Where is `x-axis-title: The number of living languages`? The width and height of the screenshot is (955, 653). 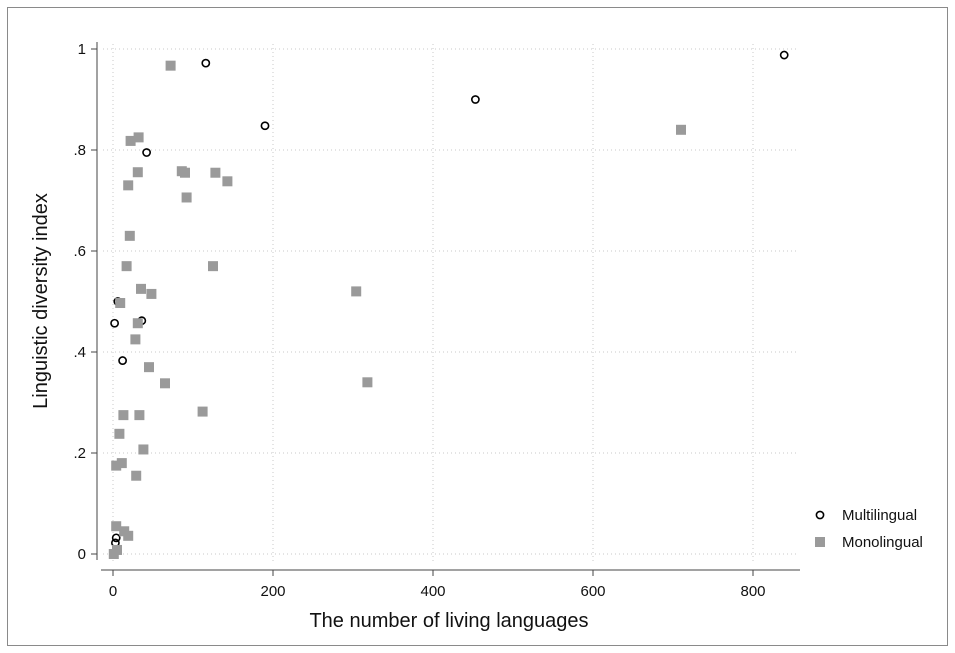
x-axis-title: The number of living languages is located at coordinates (448, 621).